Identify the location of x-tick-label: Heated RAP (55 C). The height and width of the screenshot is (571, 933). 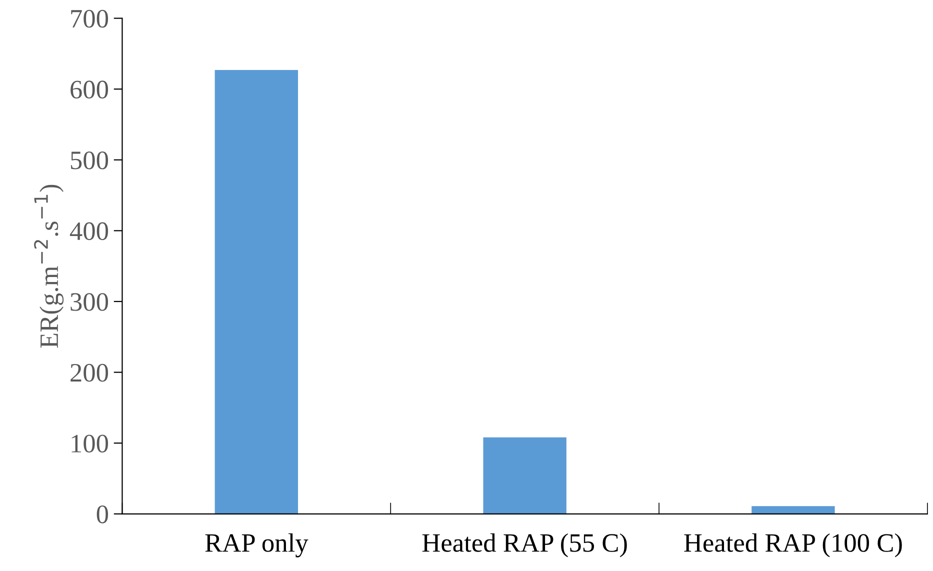
(524, 545).